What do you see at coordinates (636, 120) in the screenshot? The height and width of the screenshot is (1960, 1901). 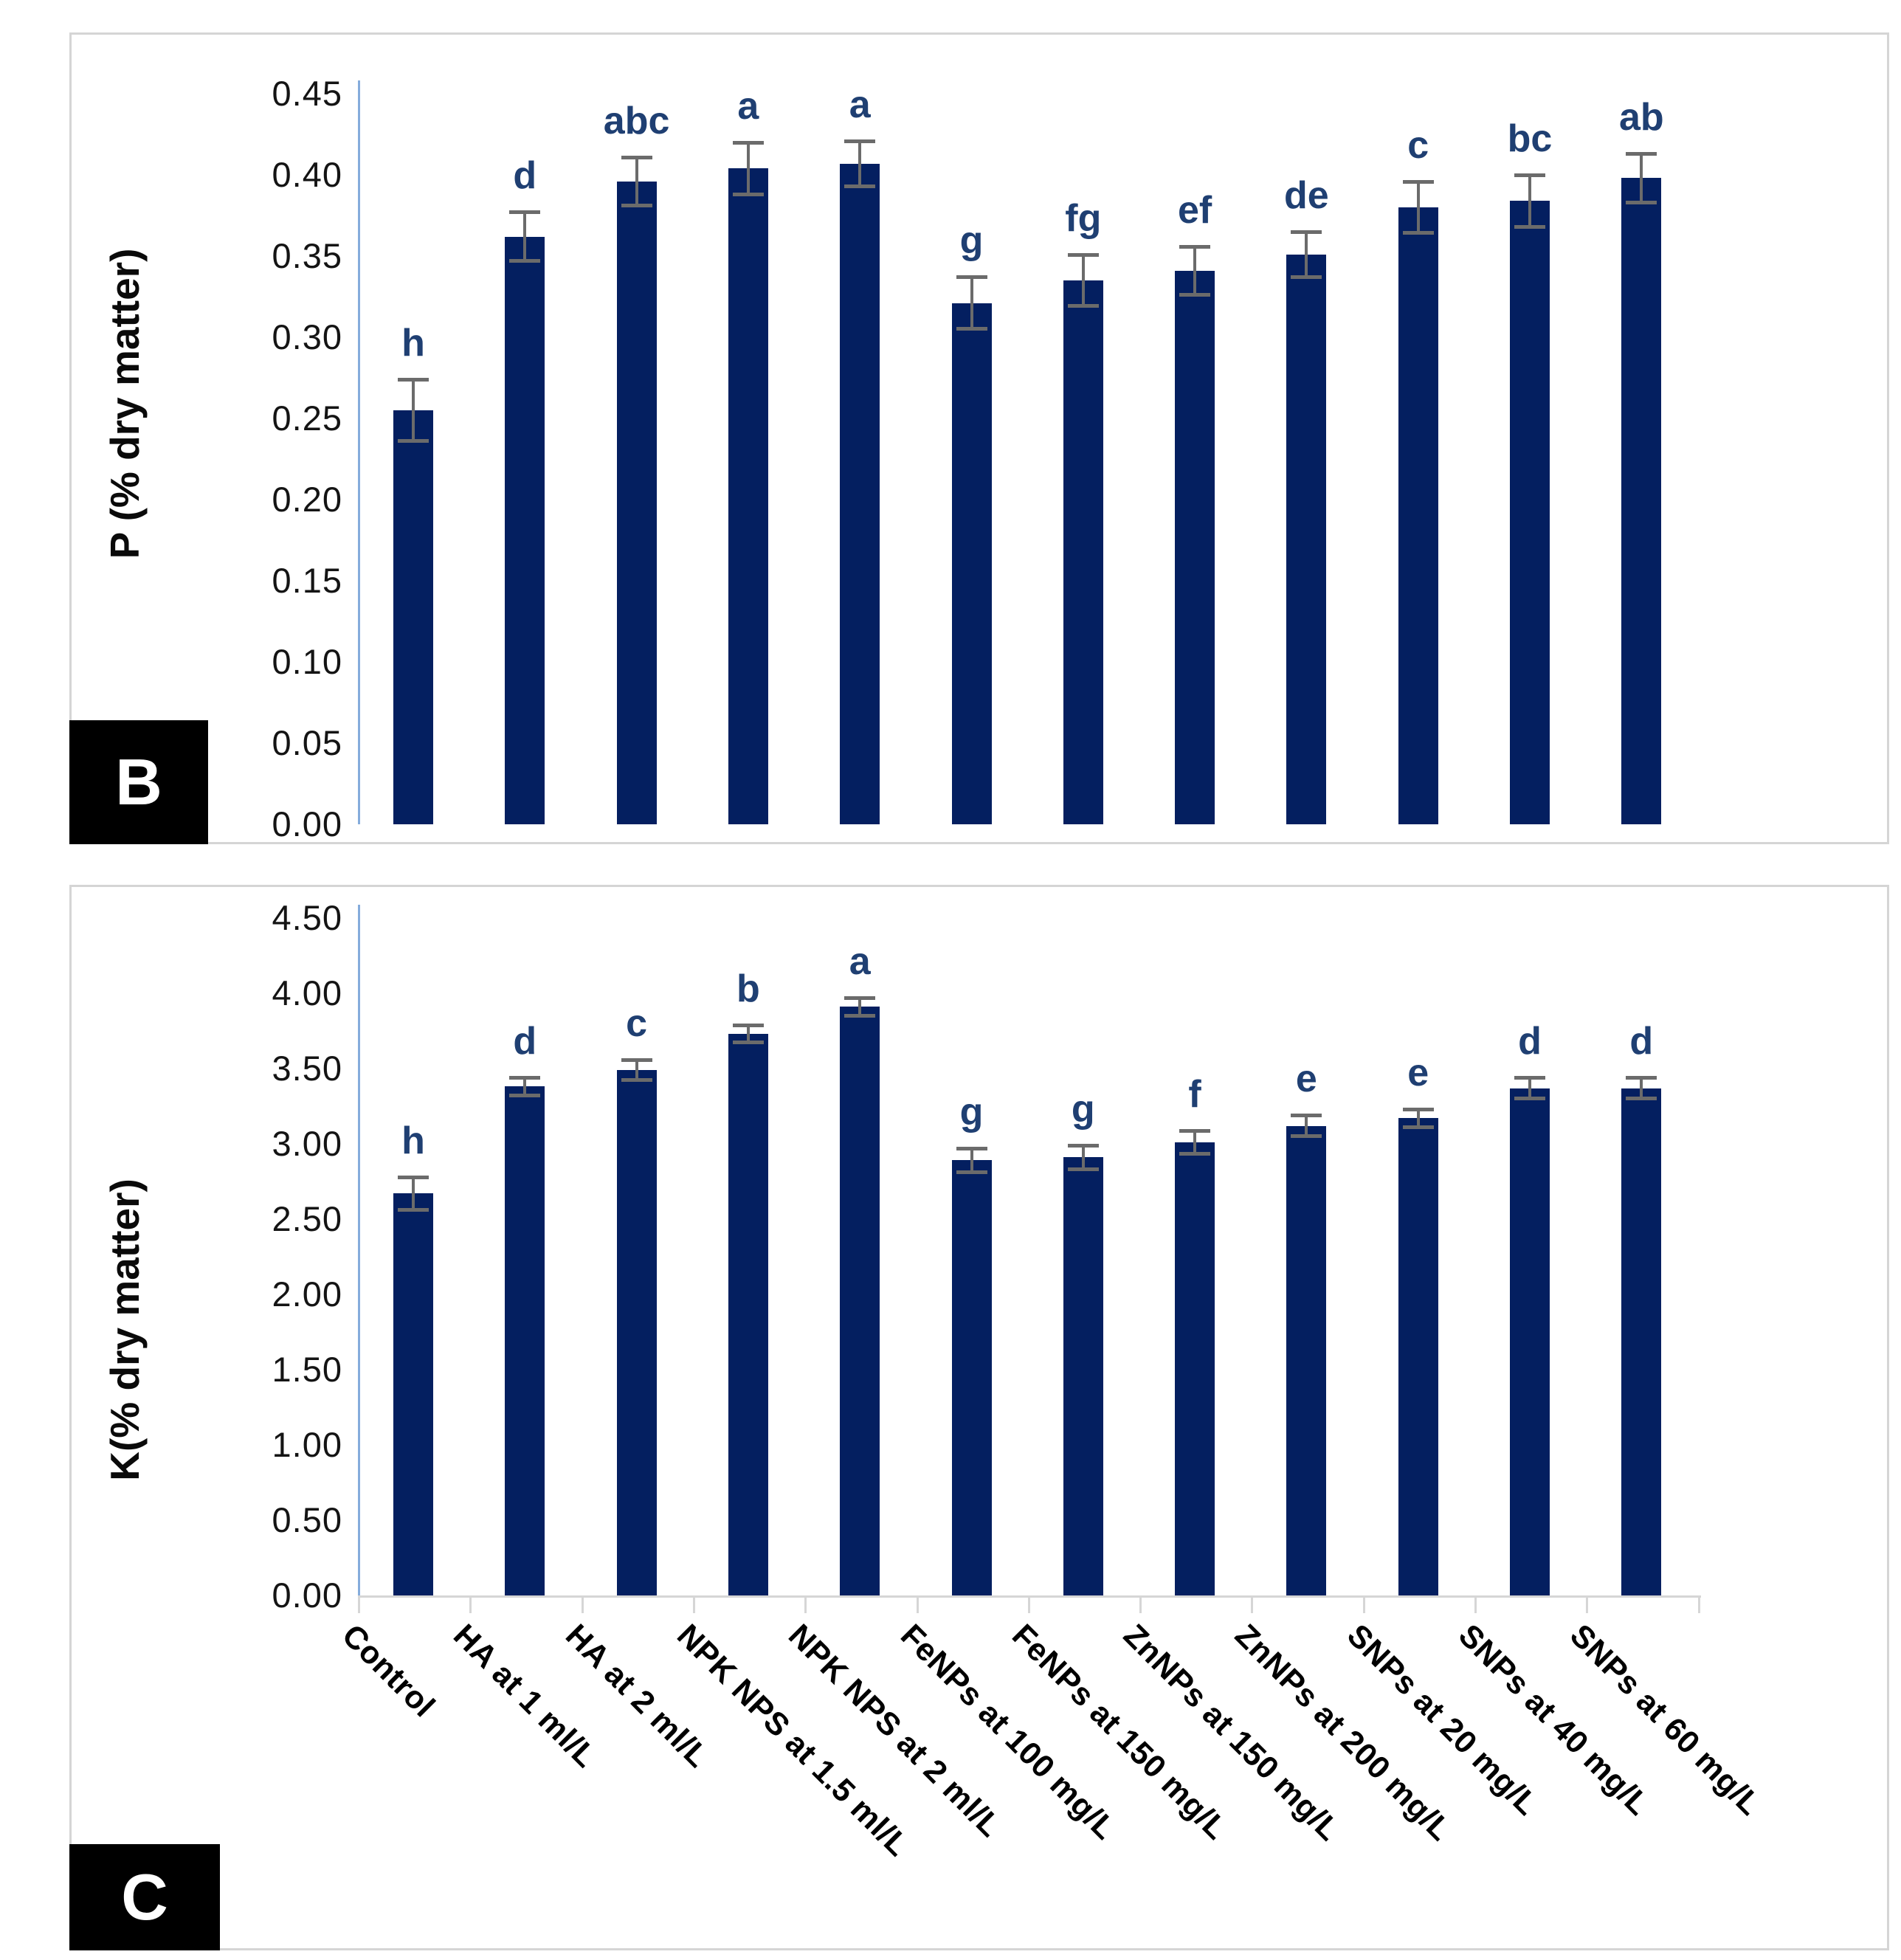 I see `significance-letter: abc` at bounding box center [636, 120].